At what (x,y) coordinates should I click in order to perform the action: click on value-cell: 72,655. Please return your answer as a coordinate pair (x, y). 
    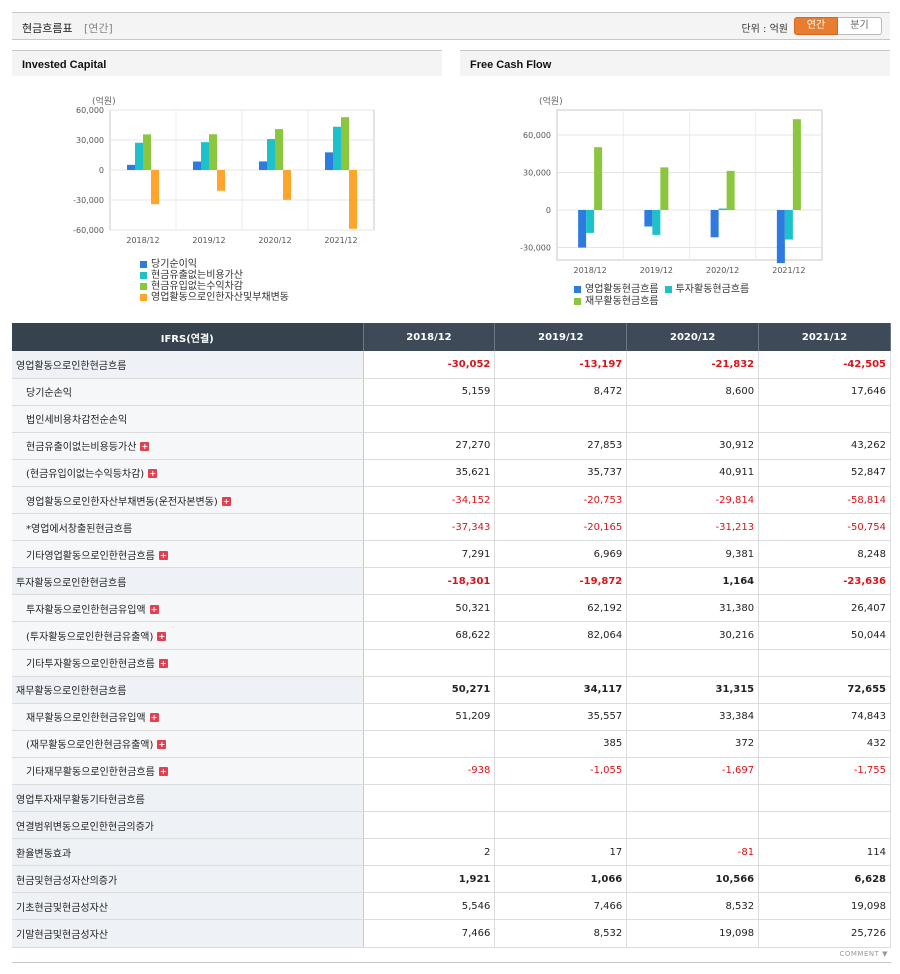
    Looking at the image, I should click on (824, 689).